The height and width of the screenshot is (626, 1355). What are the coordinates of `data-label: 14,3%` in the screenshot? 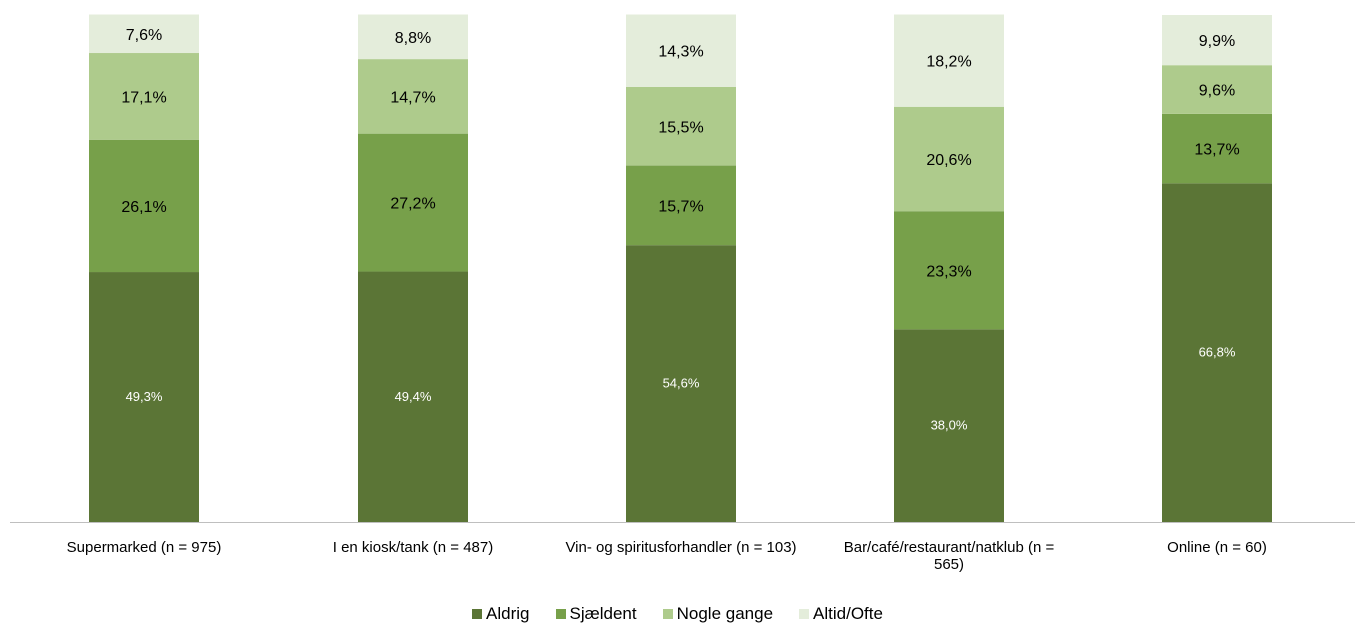 It's located at (680, 52).